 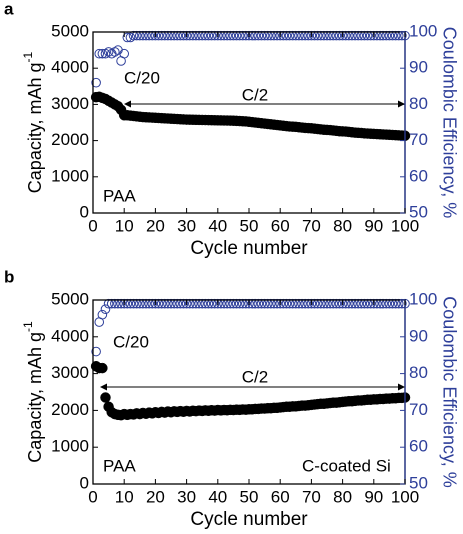 I want to click on panel-label: a, so click(x=9, y=9).